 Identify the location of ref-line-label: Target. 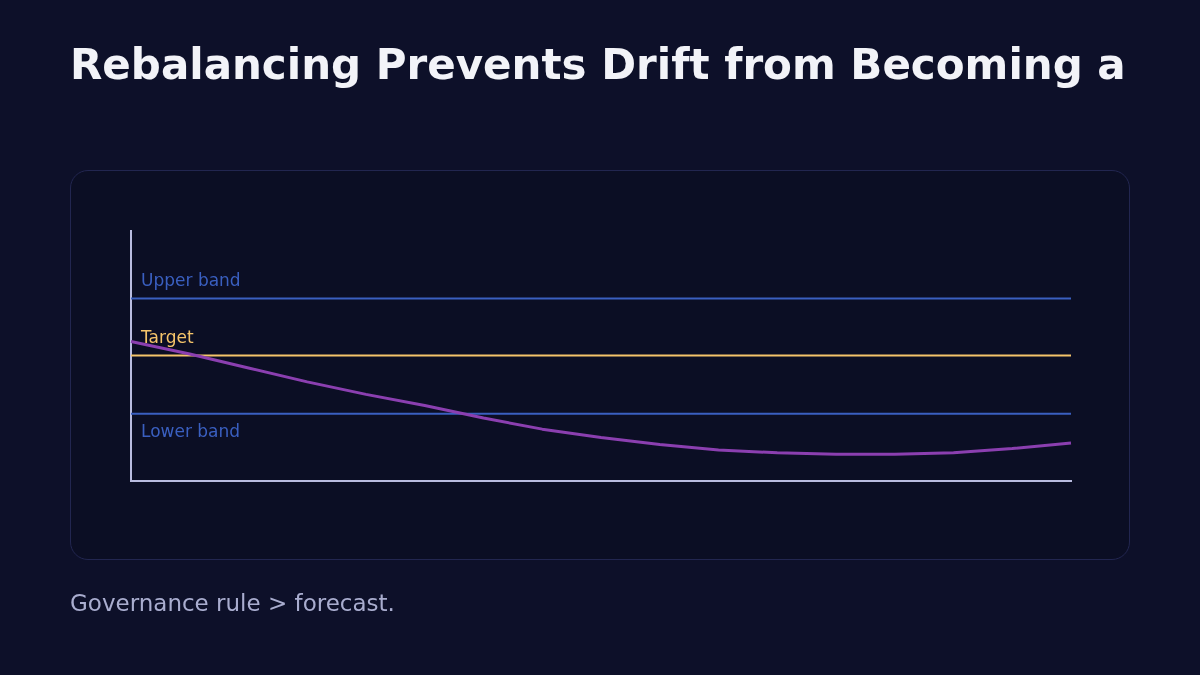
(167, 337).